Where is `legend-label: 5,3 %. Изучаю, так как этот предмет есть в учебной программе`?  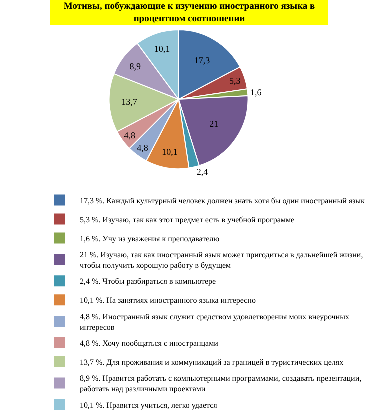 legend-label: 5,3 %. Изучаю, так как этот предмет есть в учебной программе is located at coordinates (188, 219).